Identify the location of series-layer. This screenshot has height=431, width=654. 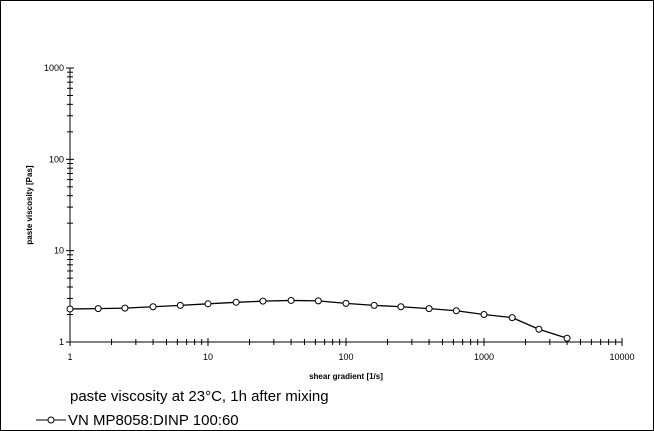
(318, 319).